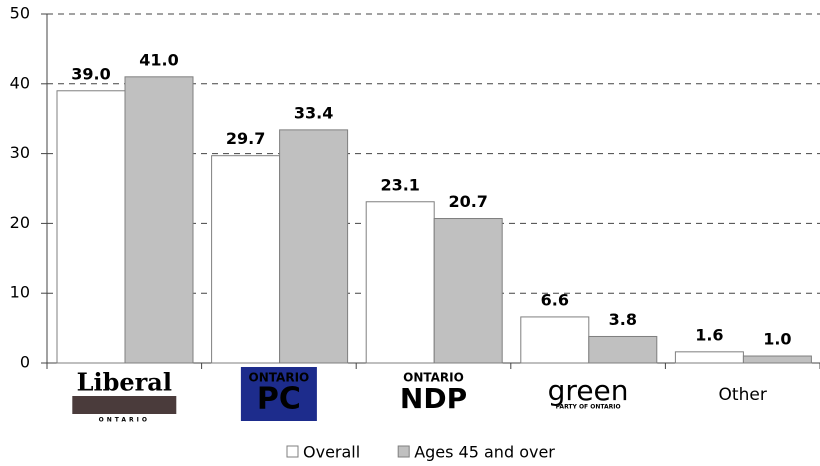 The image size is (820, 466). What do you see at coordinates (709, 334) in the screenshot?
I see `value-label: 1.6` at bounding box center [709, 334].